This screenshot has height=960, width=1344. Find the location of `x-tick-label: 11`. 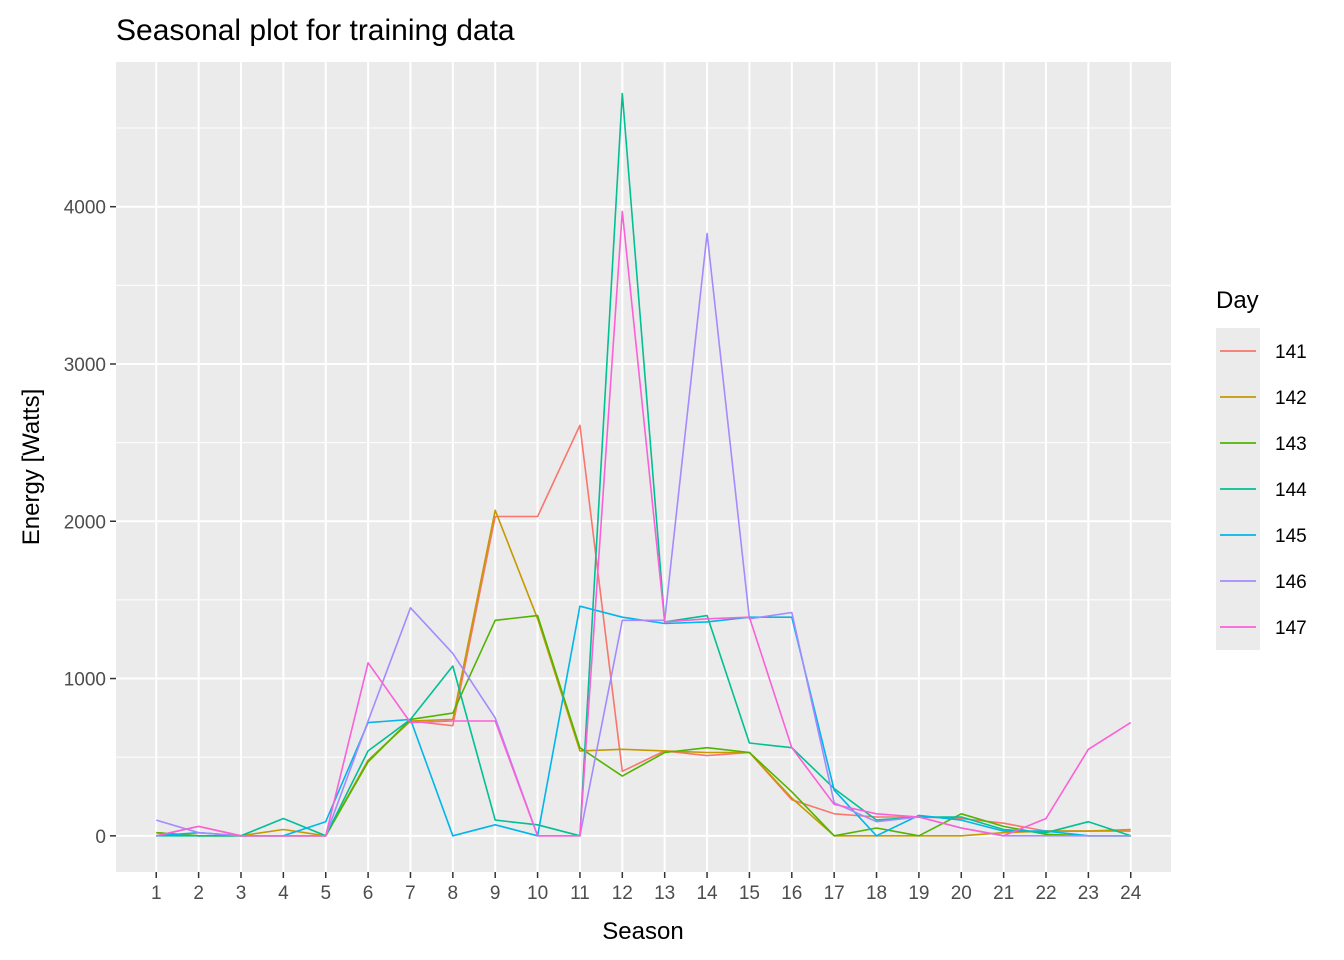

x-tick-label: 11 is located at coordinates (580, 893).